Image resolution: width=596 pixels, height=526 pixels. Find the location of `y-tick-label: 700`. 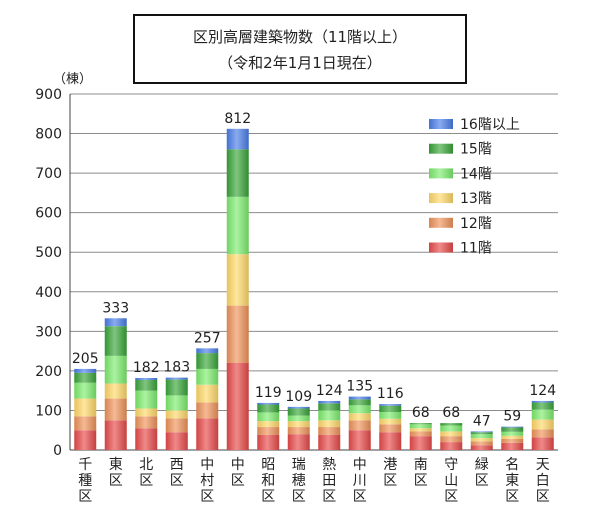

y-tick-label: 700 is located at coordinates (48, 174).